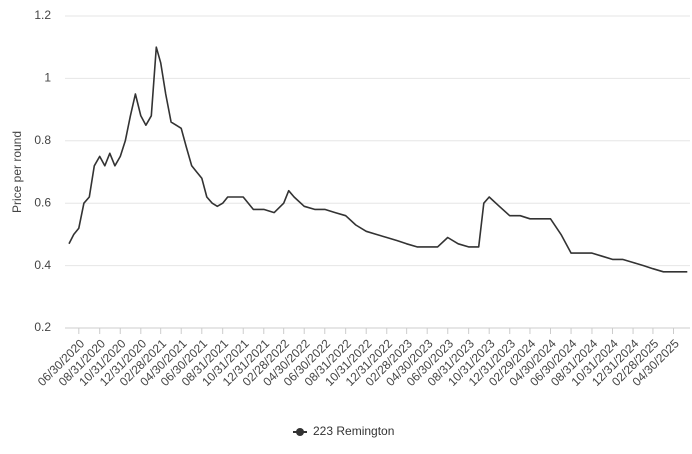  I want to click on y-tick-label: 0.6, so click(42, 202).